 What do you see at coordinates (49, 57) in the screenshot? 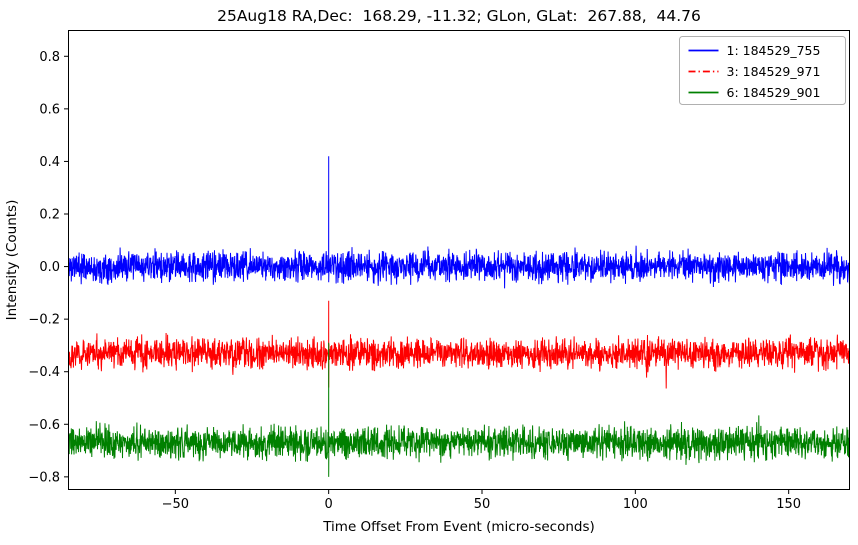
I see `y-tick-label: 0.8` at bounding box center [49, 57].